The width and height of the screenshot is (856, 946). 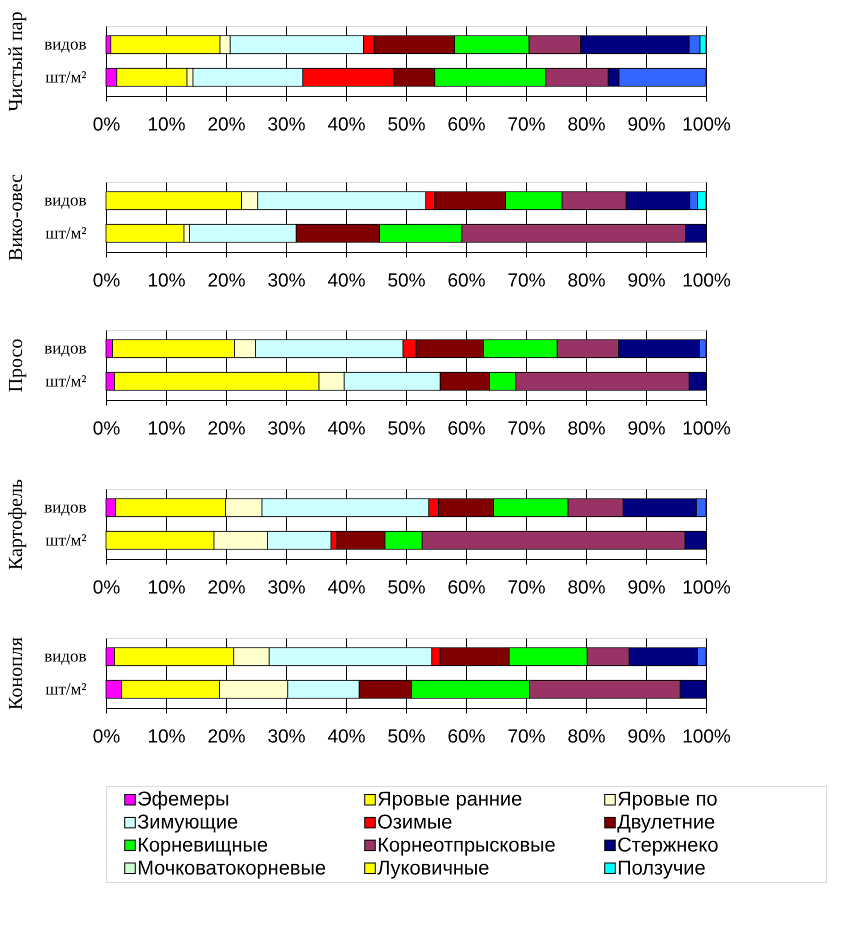 What do you see at coordinates (433, 868) in the screenshot?
I see `legend-label: Луковичные` at bounding box center [433, 868].